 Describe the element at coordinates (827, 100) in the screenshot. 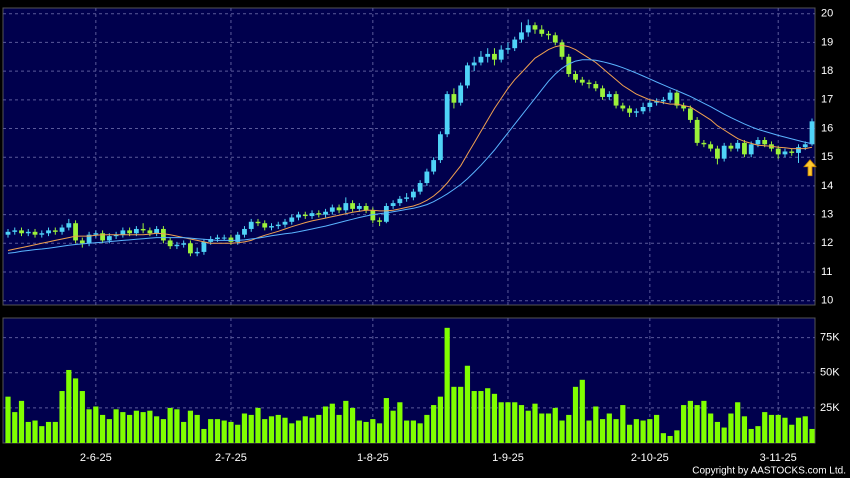

I see `y-tick-label: 17` at that location.